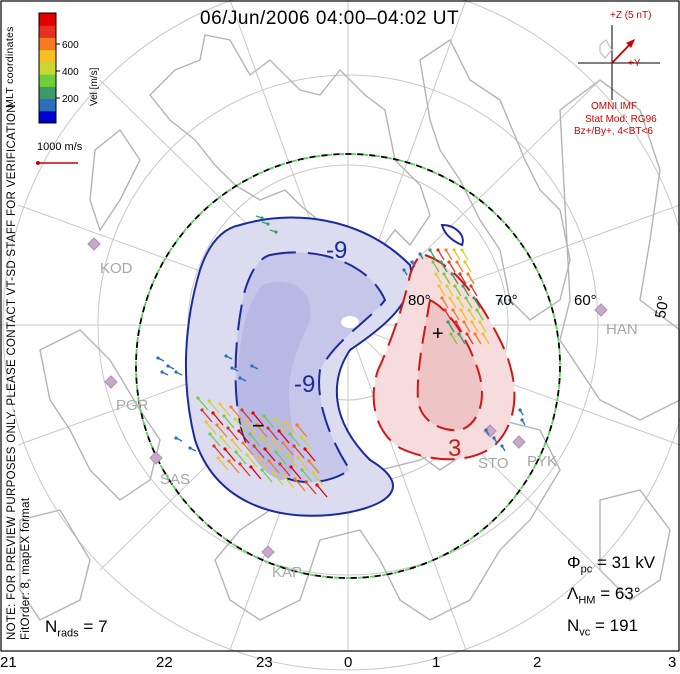 The width and height of the screenshot is (680, 674). I want to click on mlt-label-3: 3, so click(672, 662).